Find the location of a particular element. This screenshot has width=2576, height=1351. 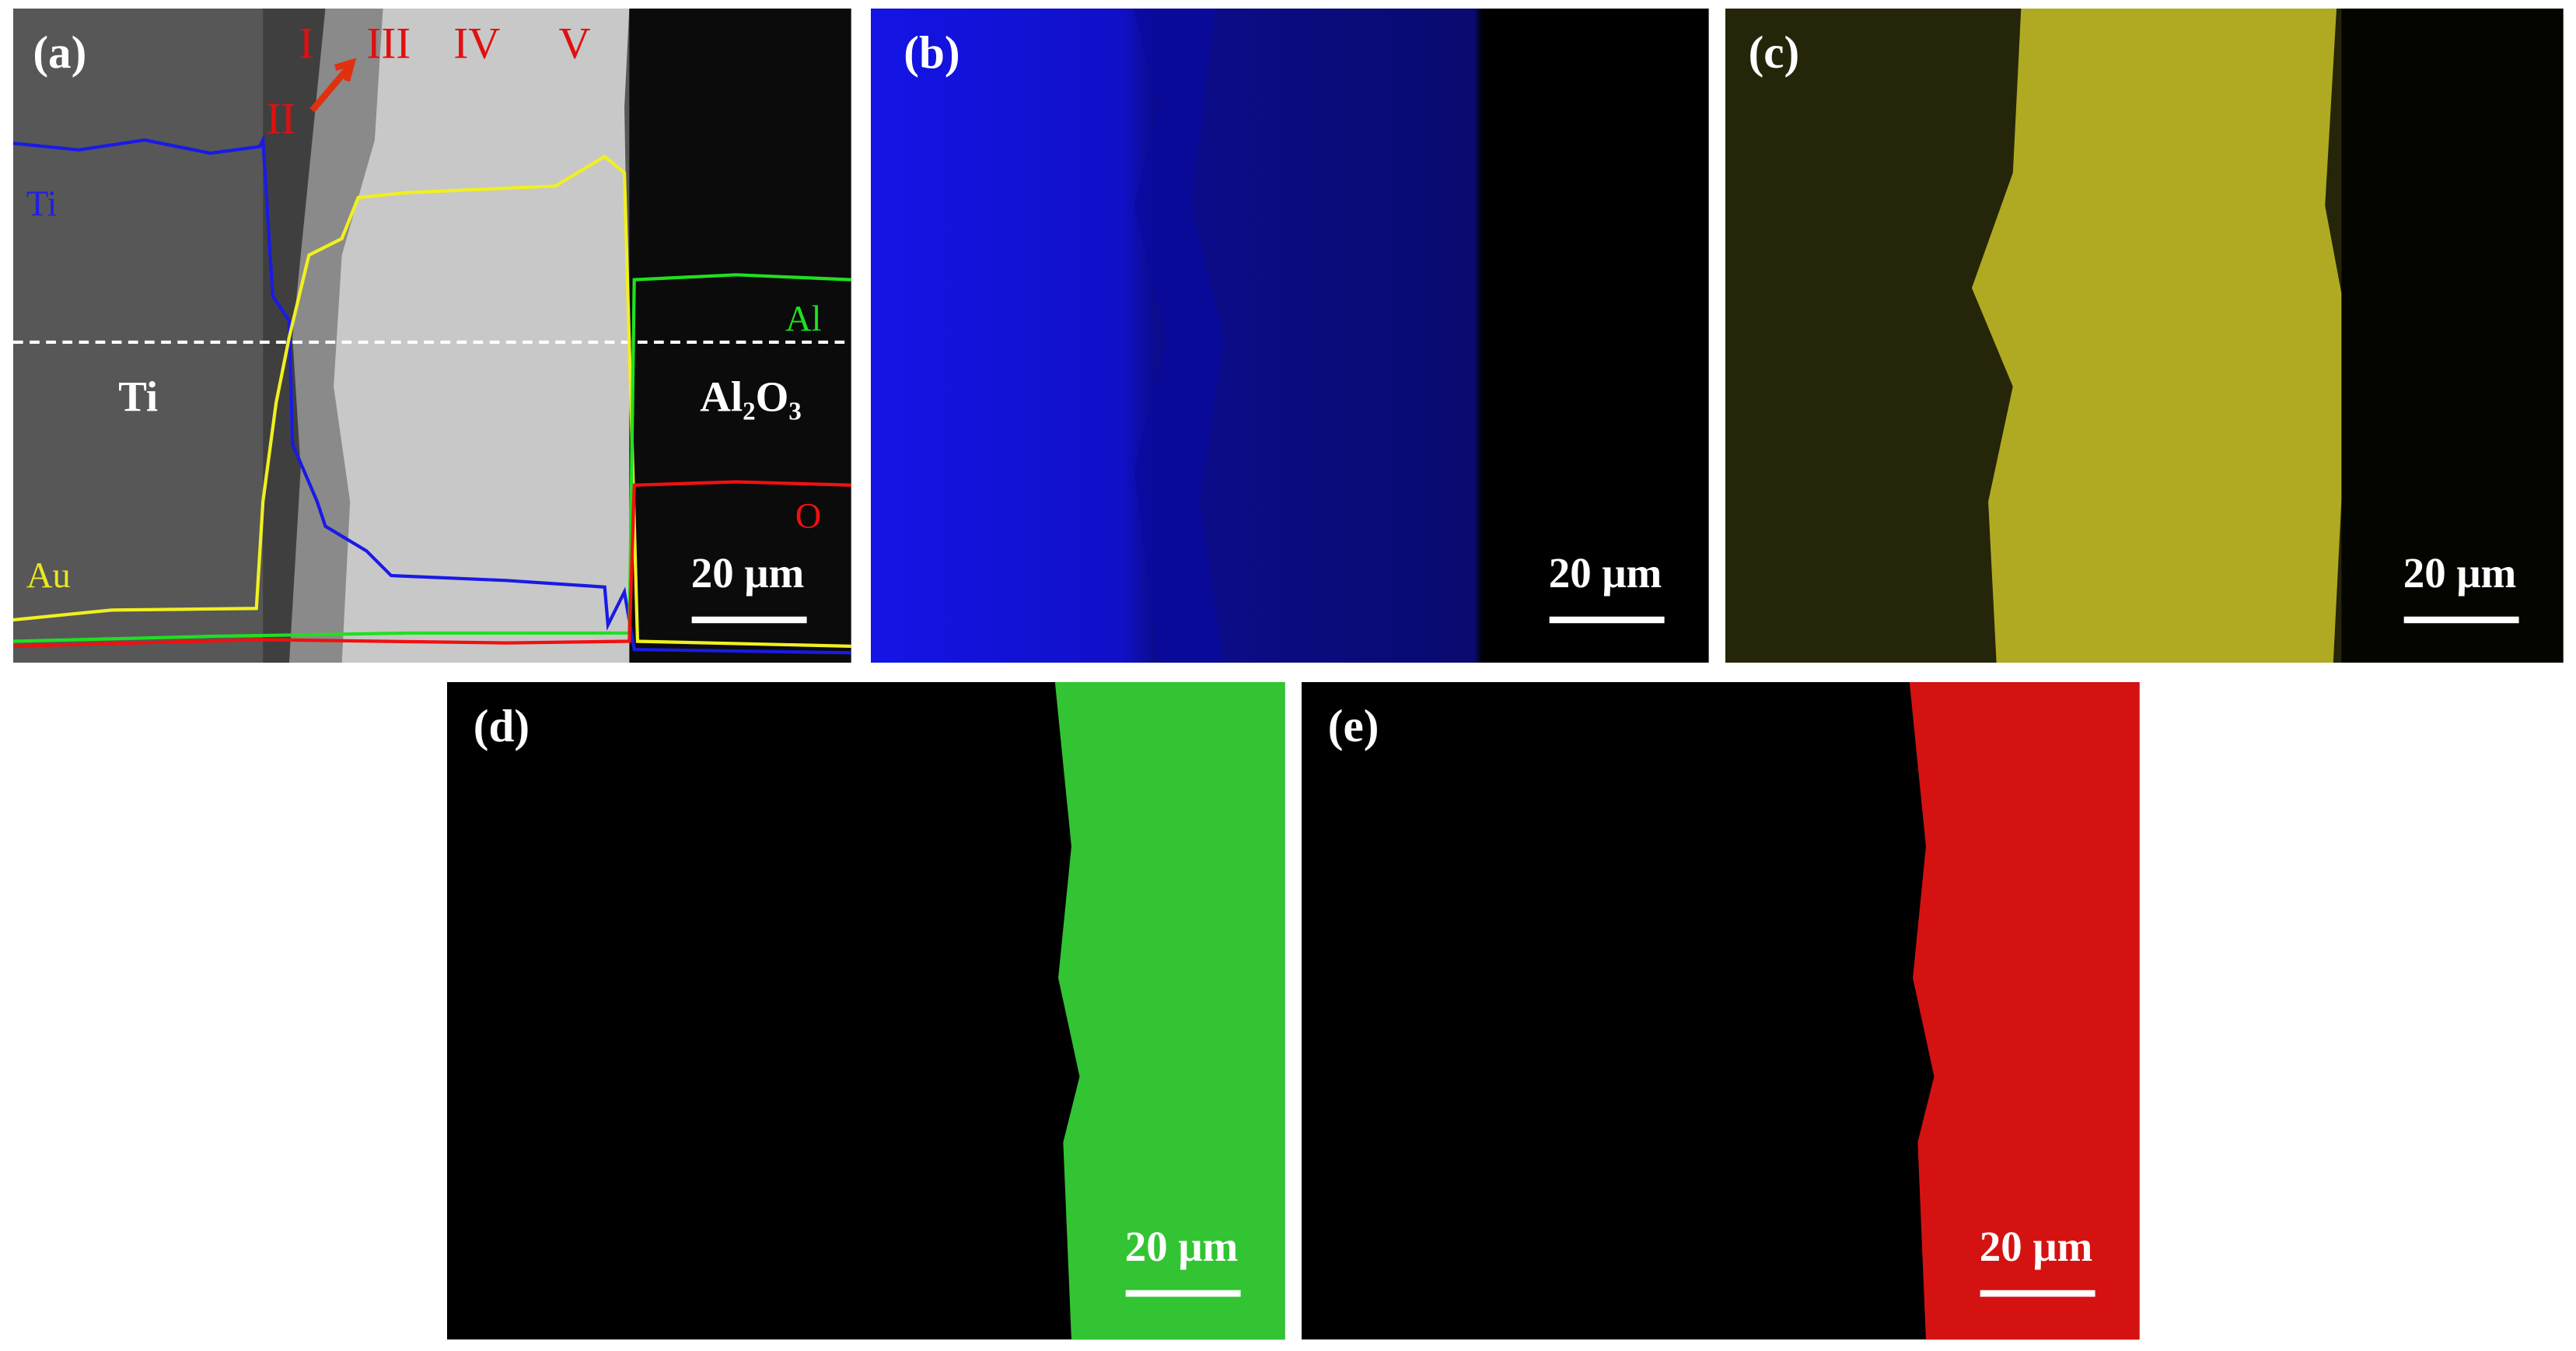

panel-label: (c) is located at coordinates (1774, 52).